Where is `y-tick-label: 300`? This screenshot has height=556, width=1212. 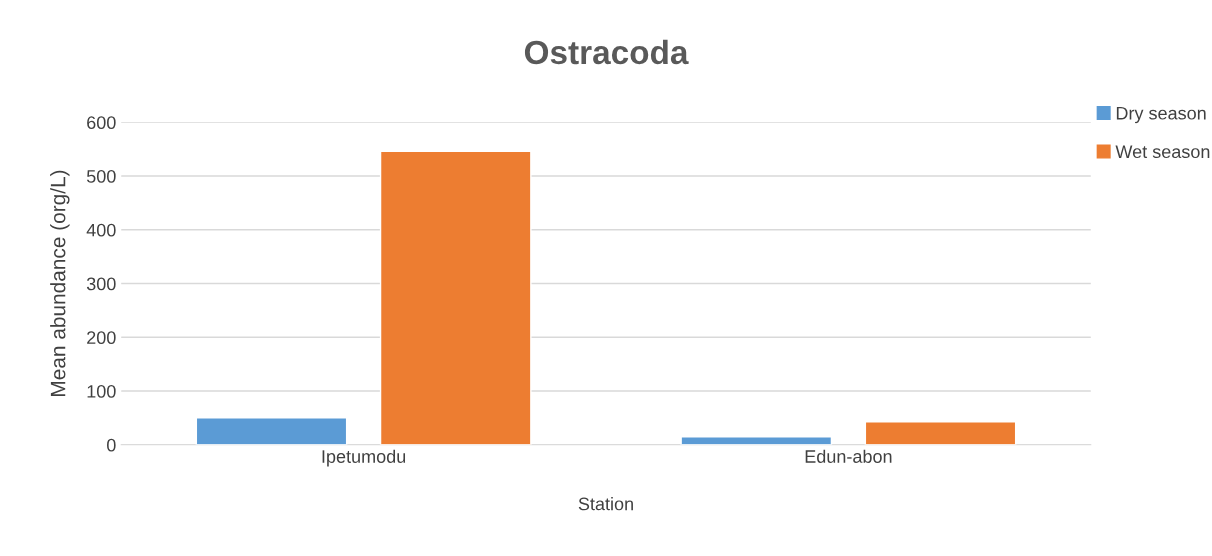 y-tick-label: 300 is located at coordinates (101, 284).